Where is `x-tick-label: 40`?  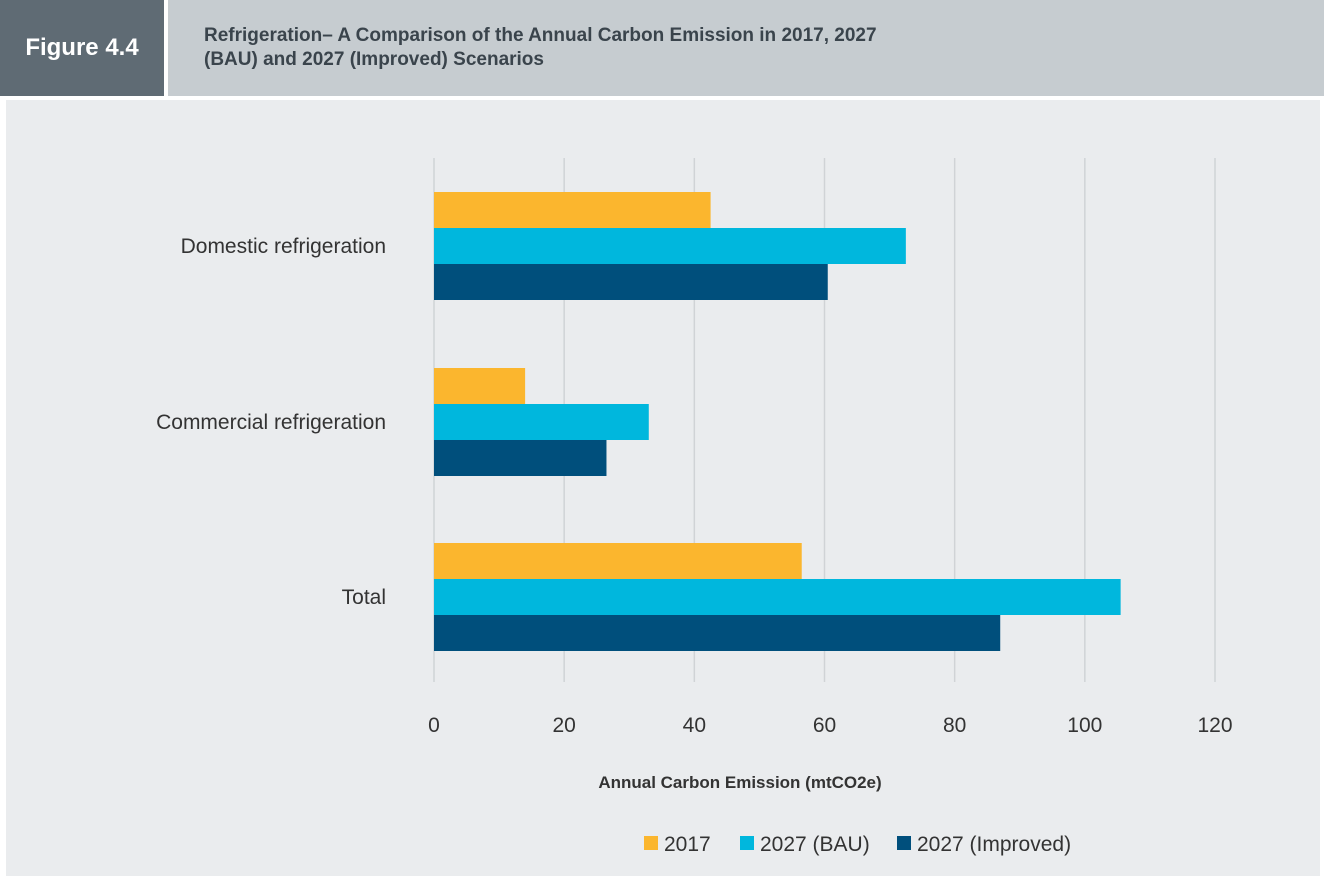 x-tick-label: 40 is located at coordinates (694, 725).